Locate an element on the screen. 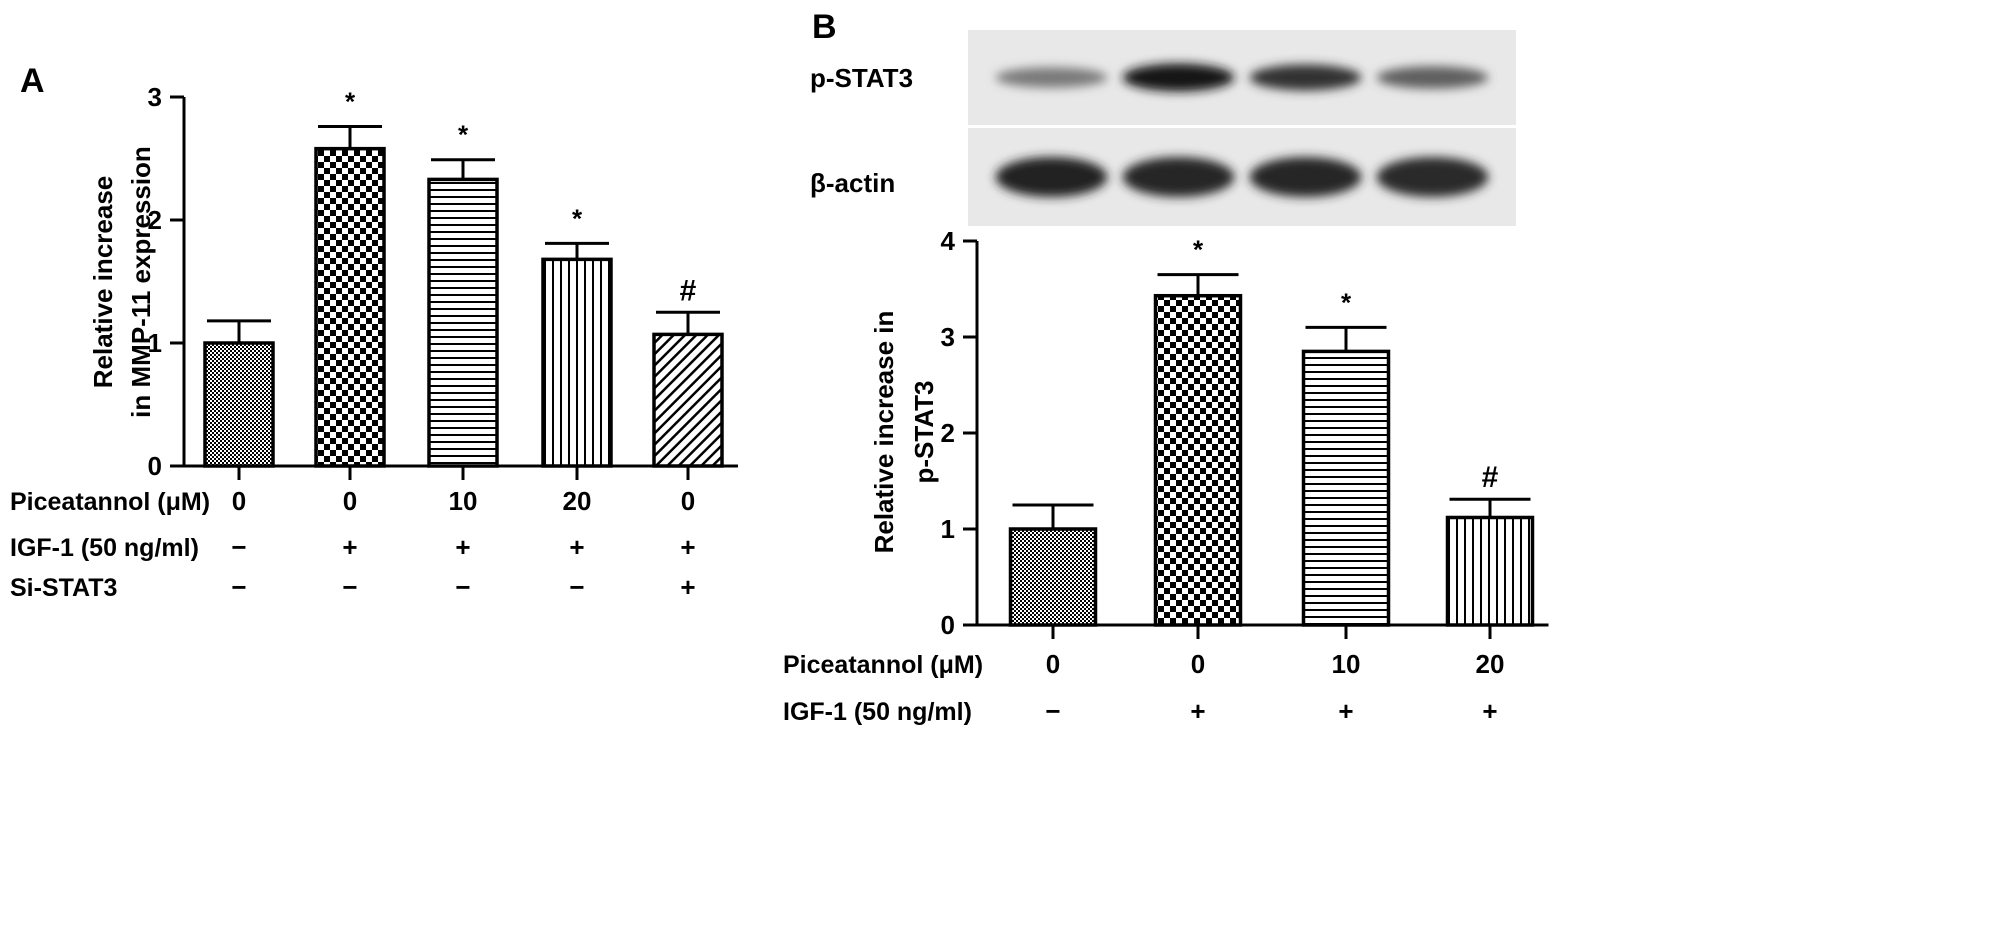 The height and width of the screenshot is (943, 2008). blot-label: β-actin is located at coordinates (852, 183).